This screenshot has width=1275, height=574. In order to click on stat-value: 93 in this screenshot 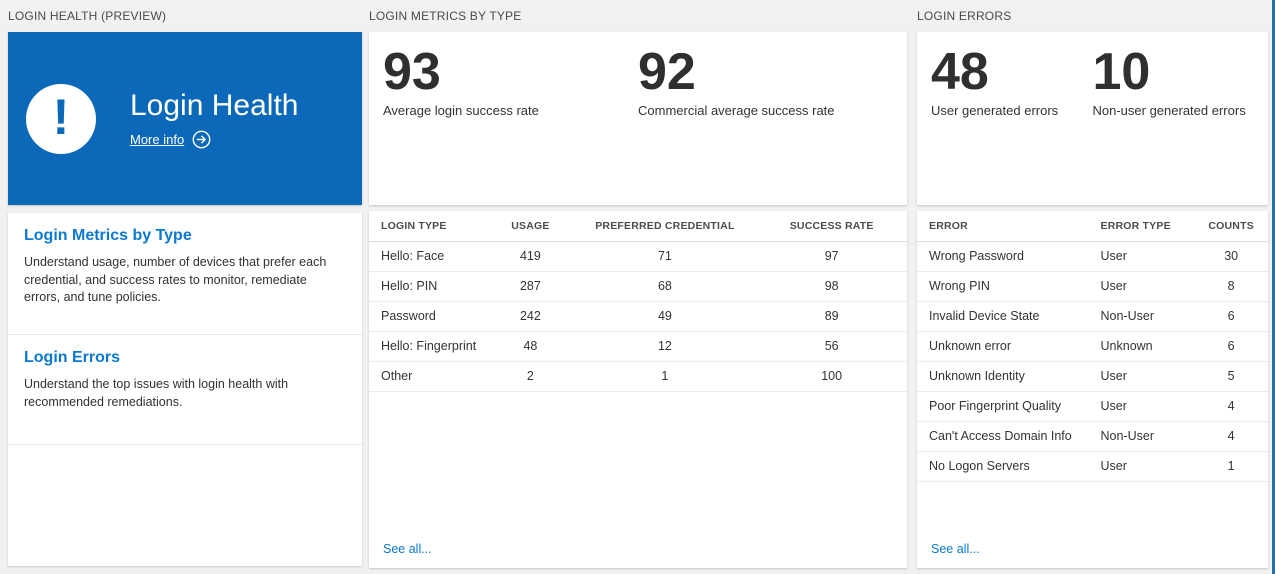, I will do `click(412, 72)`.